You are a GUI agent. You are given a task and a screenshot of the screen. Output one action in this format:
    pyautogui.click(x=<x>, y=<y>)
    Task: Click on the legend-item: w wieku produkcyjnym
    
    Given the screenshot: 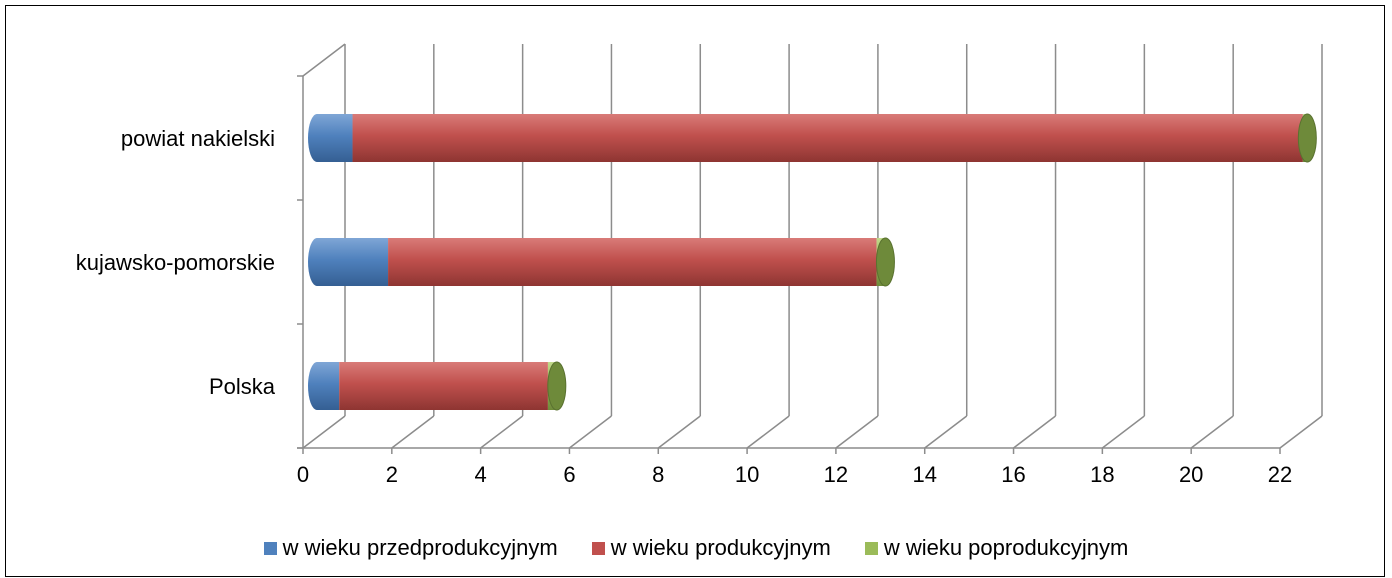 What is the action you would take?
    pyautogui.click(x=711, y=548)
    